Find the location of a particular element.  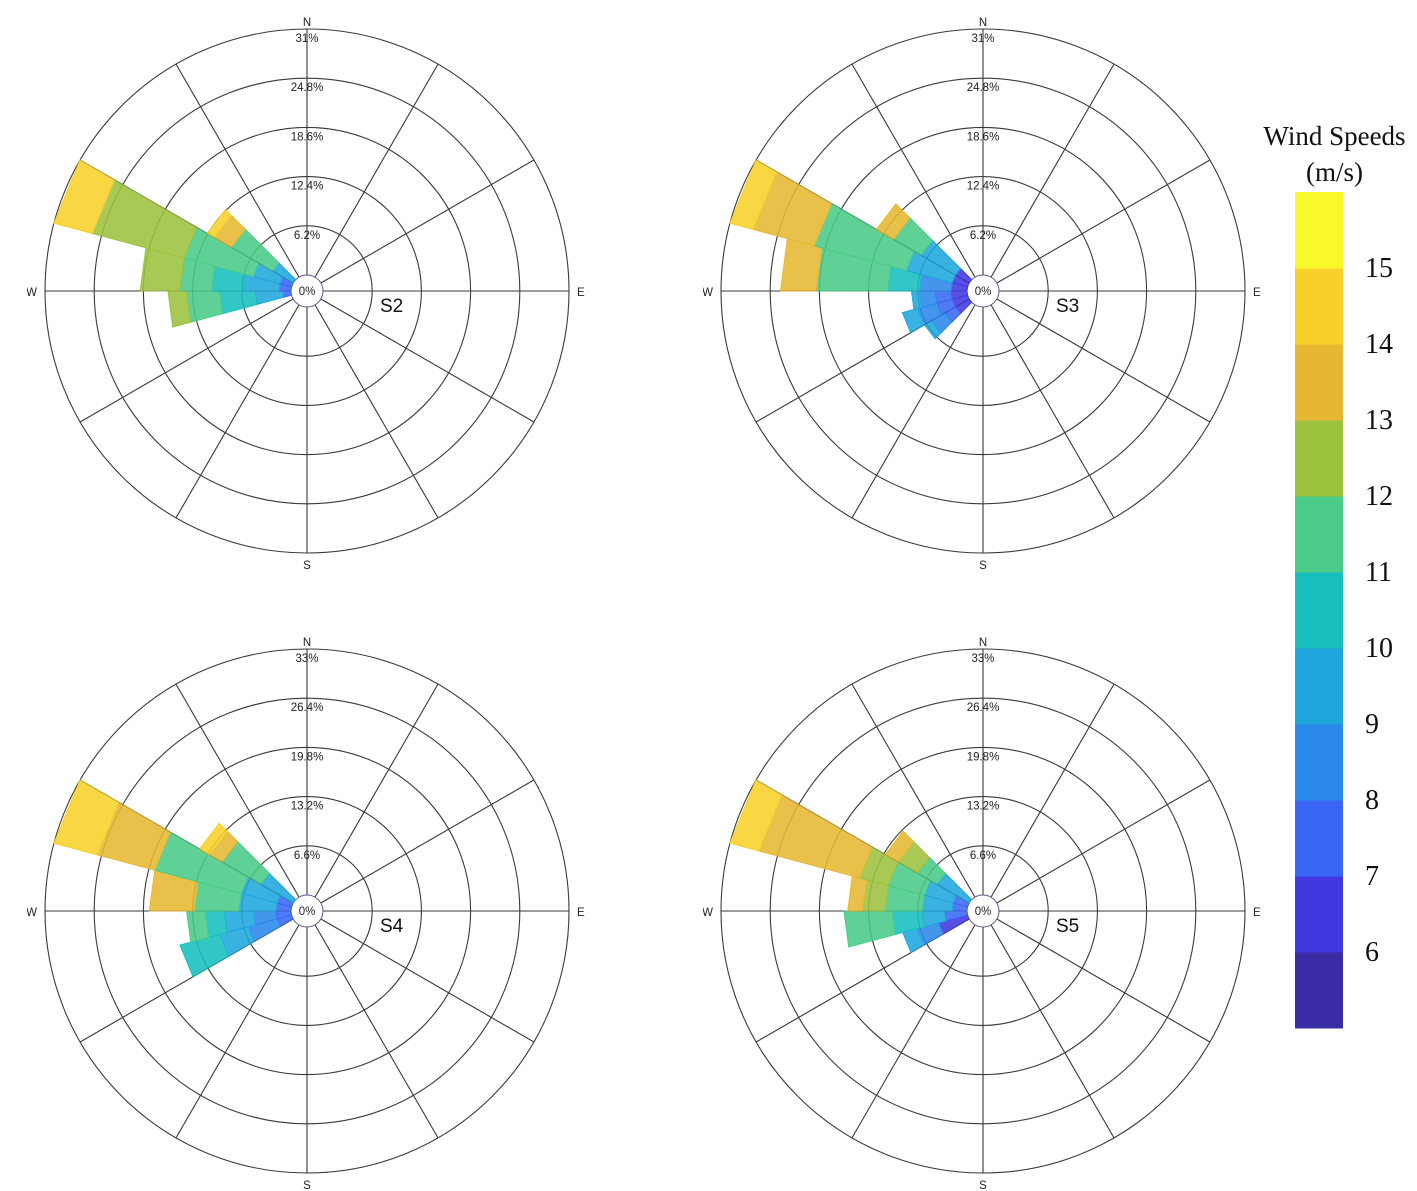

rose-station-label: S5 is located at coordinates (1067, 926).